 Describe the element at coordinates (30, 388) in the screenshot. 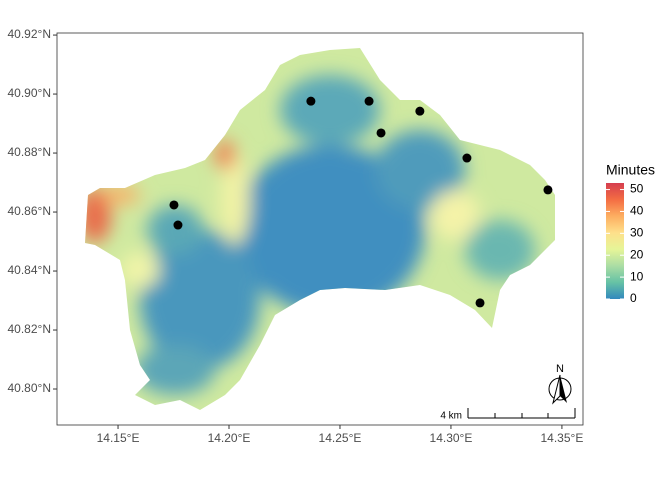

I see `y-tick-label: 40.80°N` at that location.